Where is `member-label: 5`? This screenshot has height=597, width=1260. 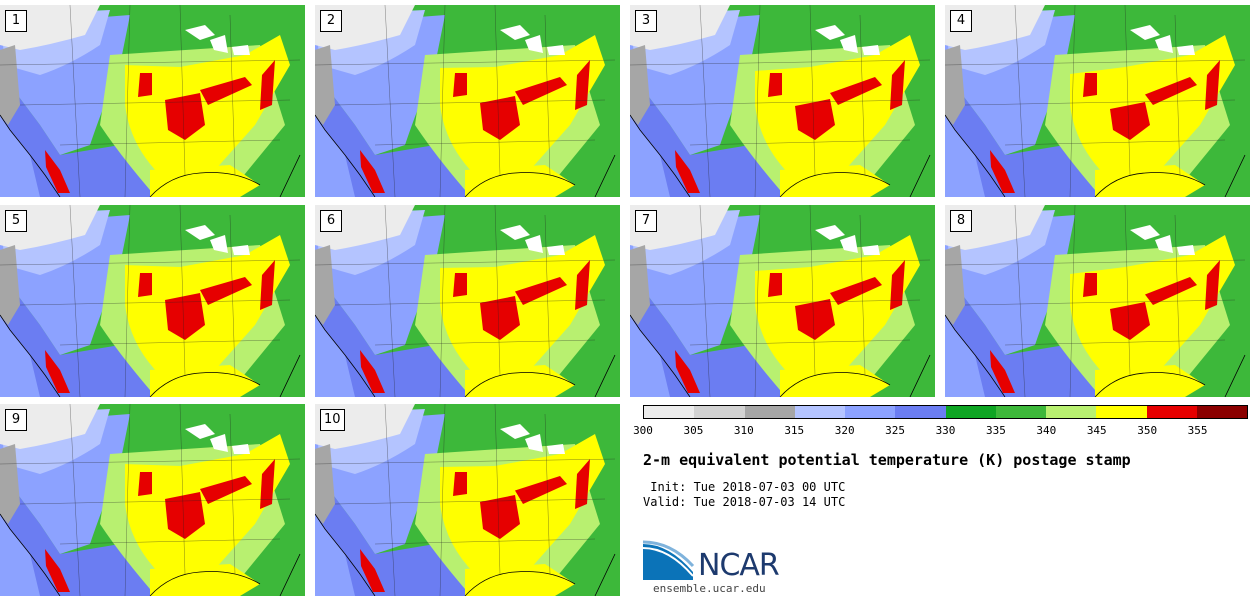
member-label: 5 is located at coordinates (16, 221).